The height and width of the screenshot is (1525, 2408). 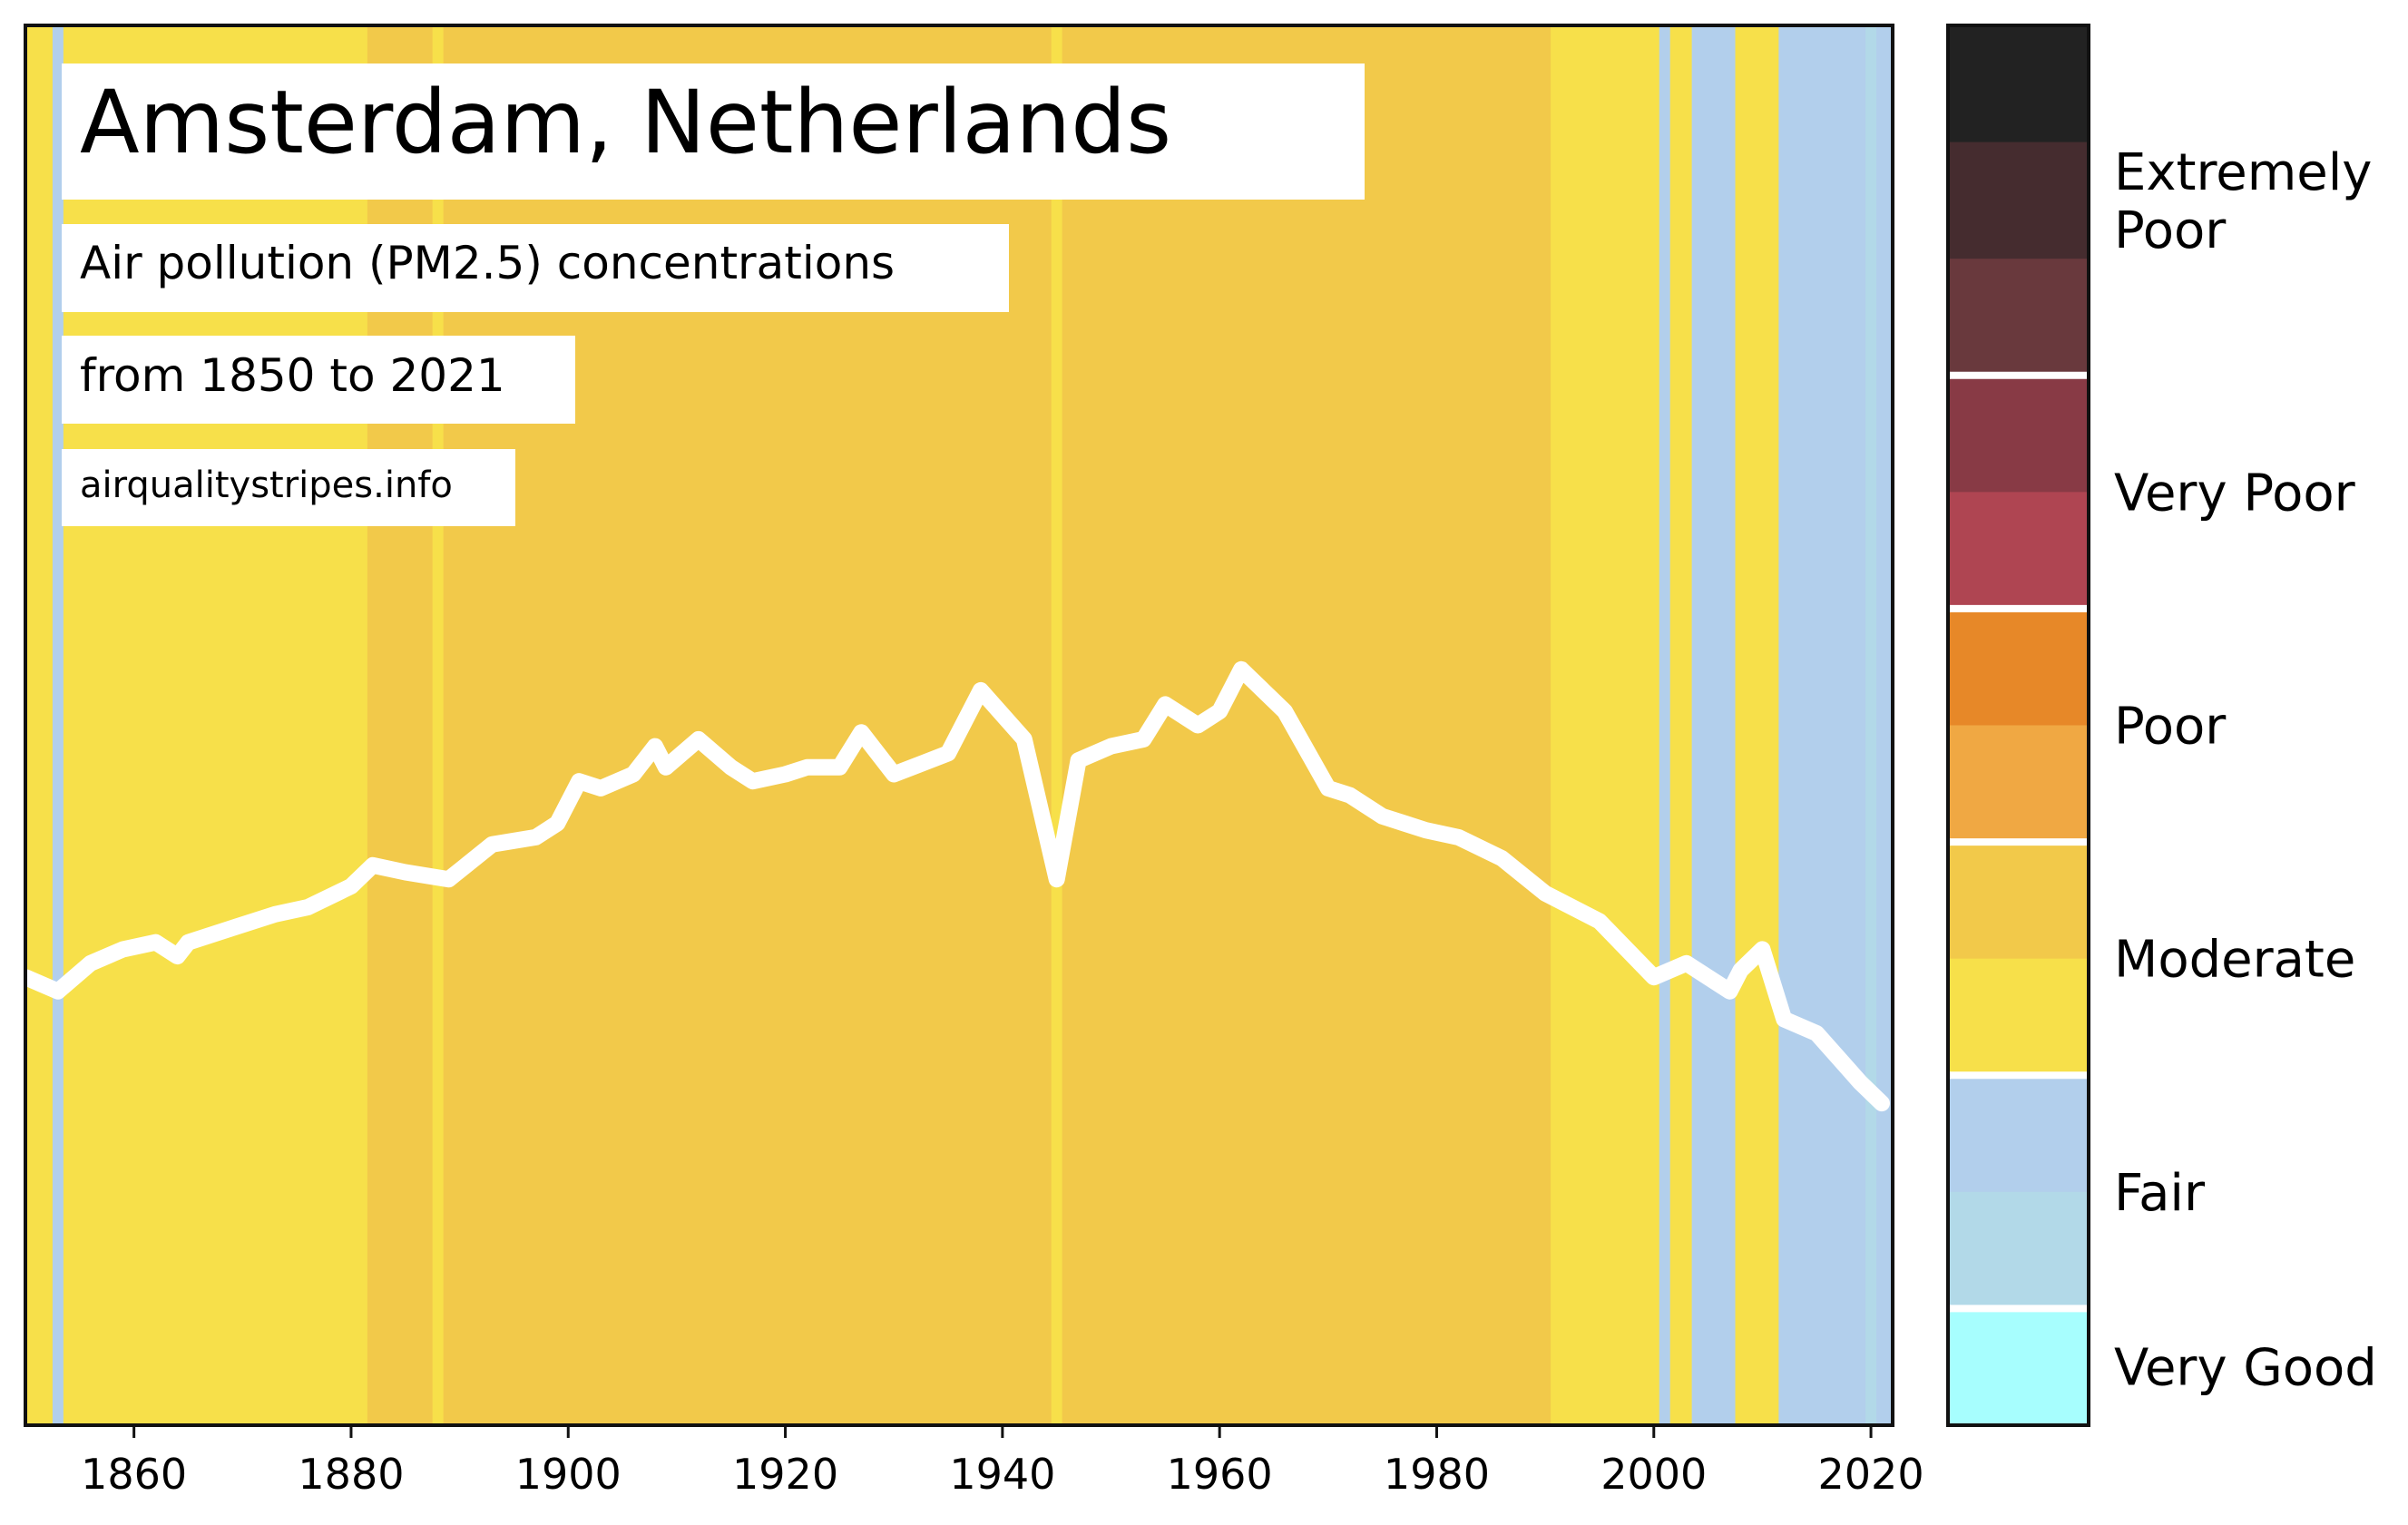 What do you see at coordinates (785, 1474) in the screenshot?
I see `x-tick-label-1920: 1920` at bounding box center [785, 1474].